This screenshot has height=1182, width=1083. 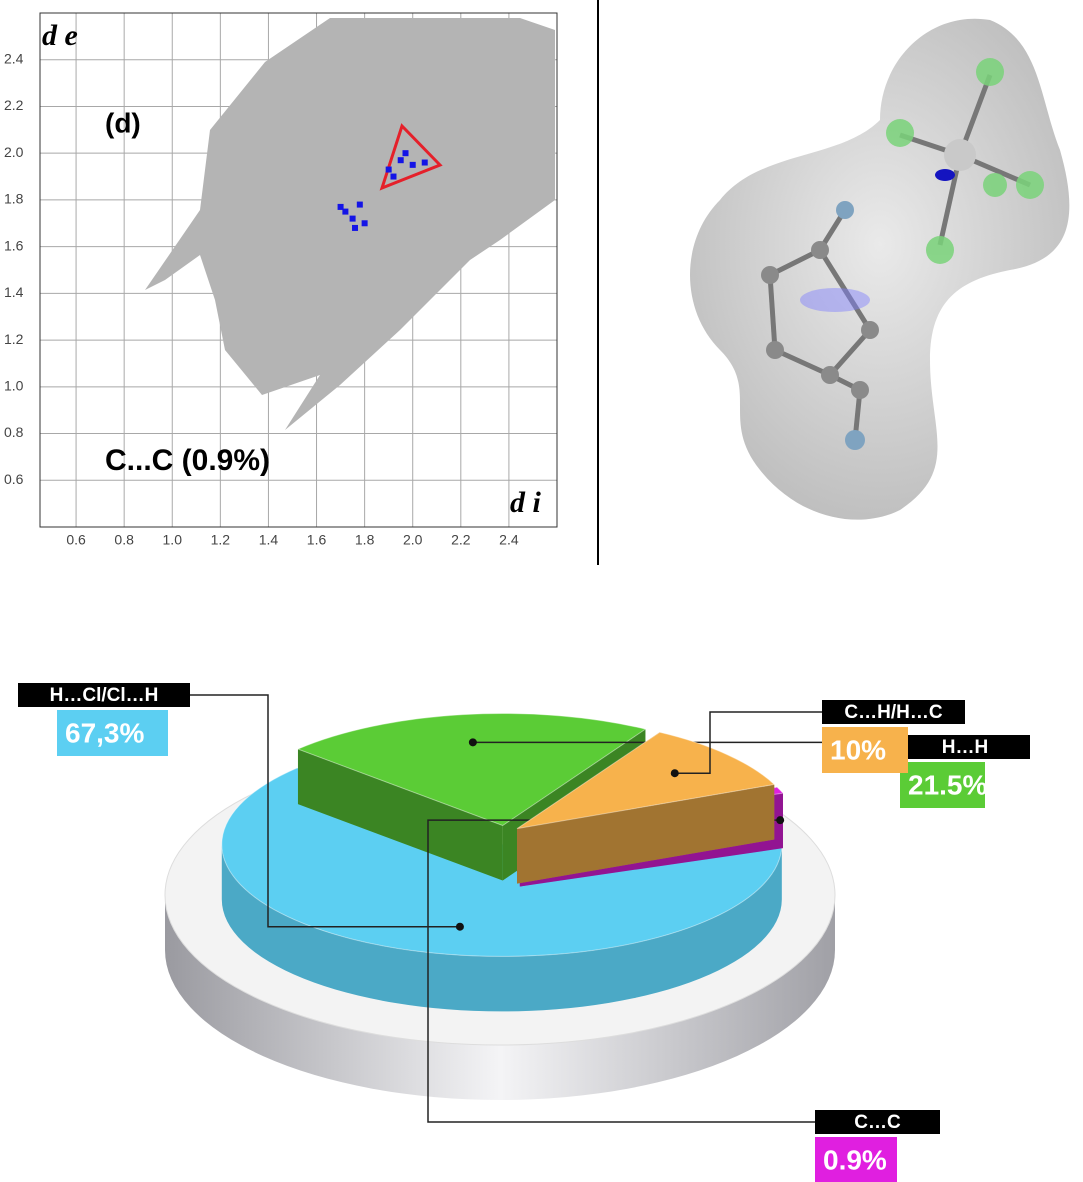 I want to click on y-axis-label: d e, so click(x=60, y=35).